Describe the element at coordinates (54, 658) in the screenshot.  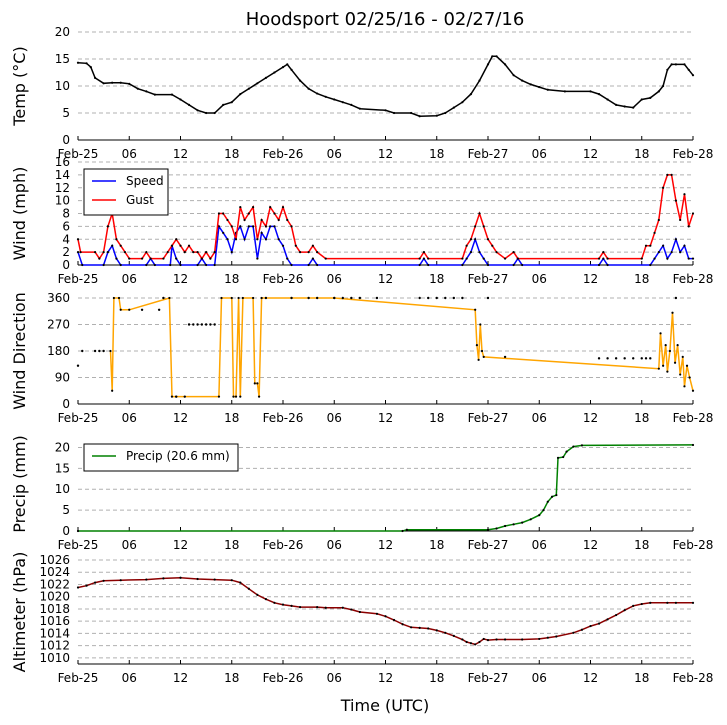
I see `y-tick-label: 1010` at that location.